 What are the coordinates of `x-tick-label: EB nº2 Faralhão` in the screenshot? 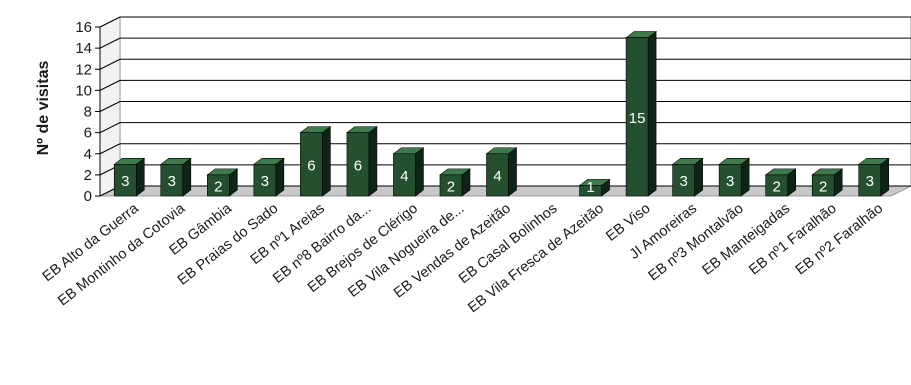 It's located at (839, 240).